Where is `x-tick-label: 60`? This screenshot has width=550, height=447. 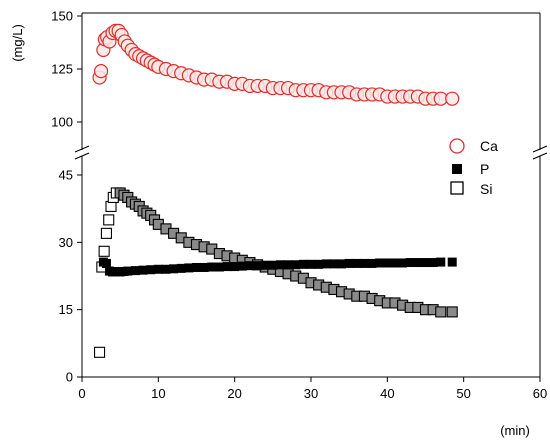 x-tick-label: 60 is located at coordinates (540, 393).